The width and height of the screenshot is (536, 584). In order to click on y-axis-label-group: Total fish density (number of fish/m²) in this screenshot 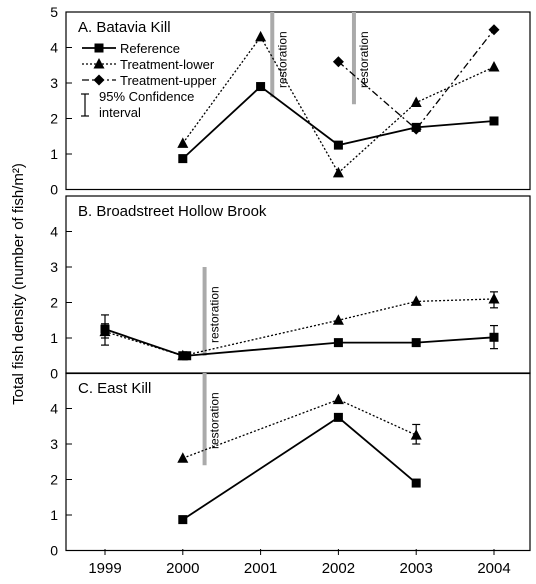, I will do `click(18, 284)`.